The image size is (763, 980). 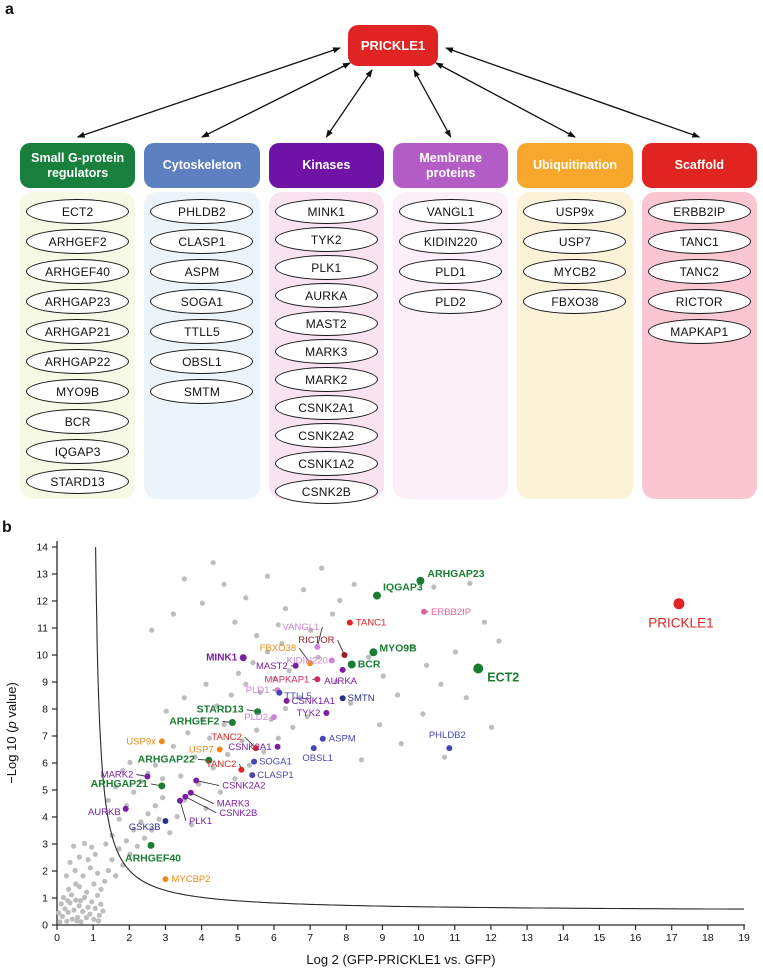 I want to click on y-tick-label: 3, so click(x=45, y=845).